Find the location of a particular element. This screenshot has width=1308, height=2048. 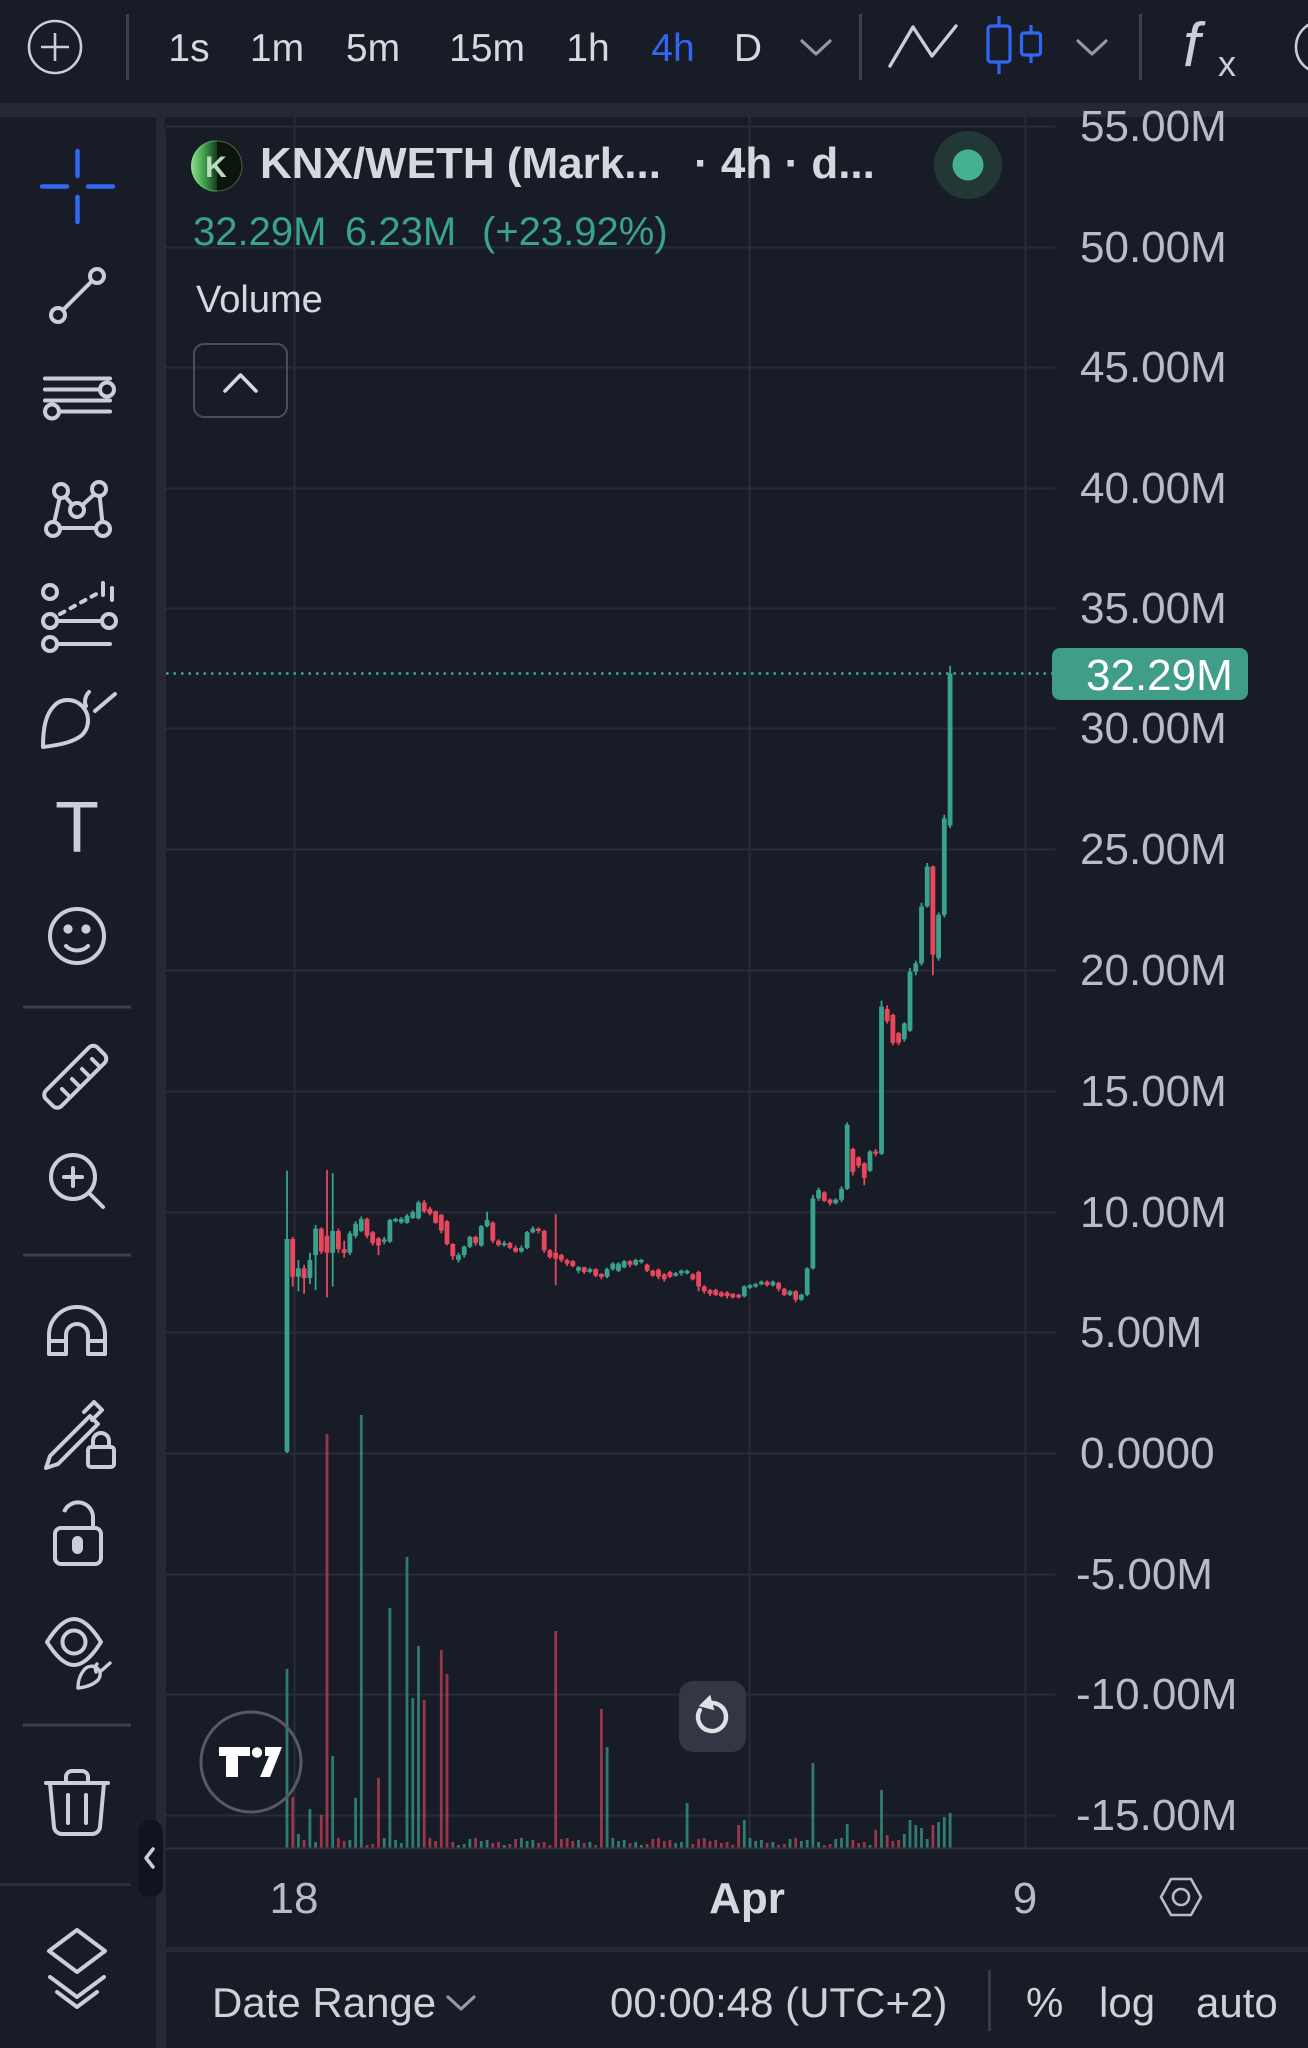

svg-text: 5.00M is located at coordinates (1141, 1332).